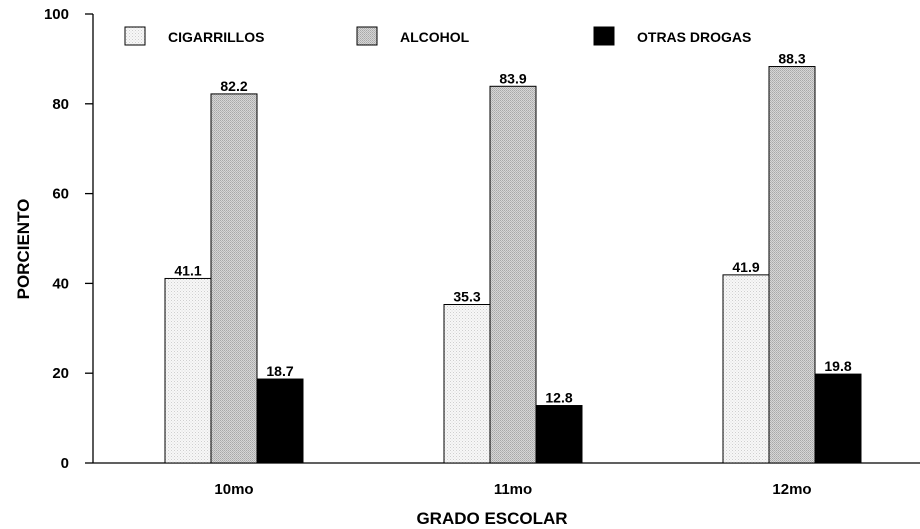  I want to click on data-label: 12.8, so click(558, 398).